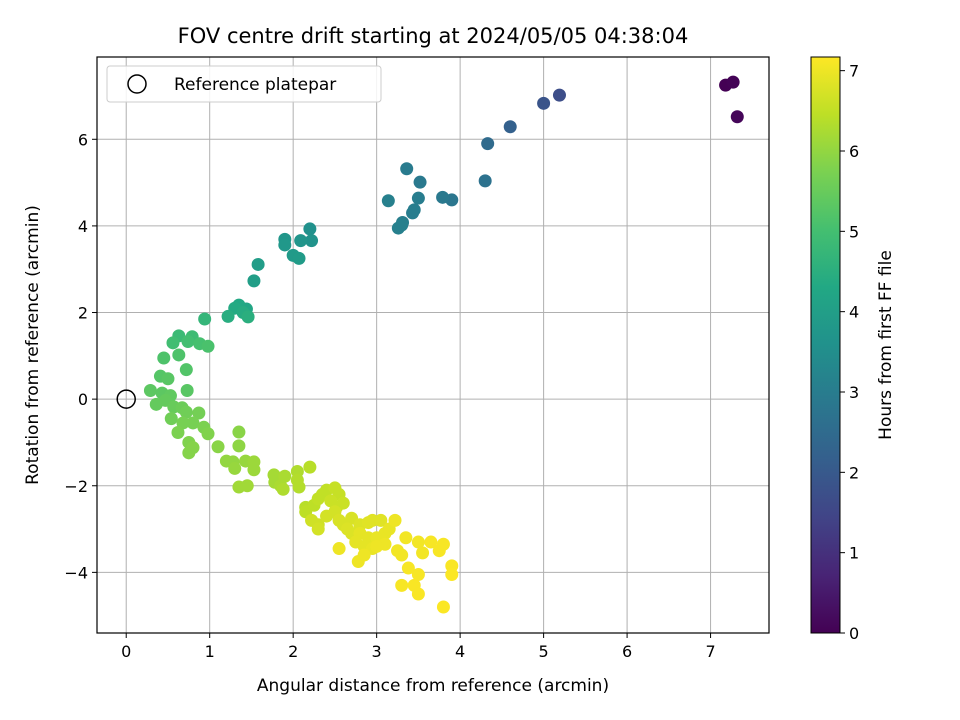 The height and width of the screenshot is (720, 960). What do you see at coordinates (293, 651) in the screenshot?
I see `x-tick-label: 2` at bounding box center [293, 651].